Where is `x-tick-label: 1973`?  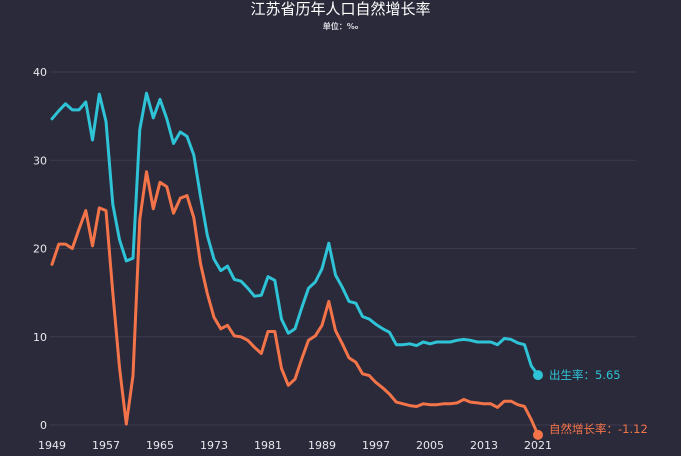
x-tick-label: 1973 is located at coordinates (214, 445).